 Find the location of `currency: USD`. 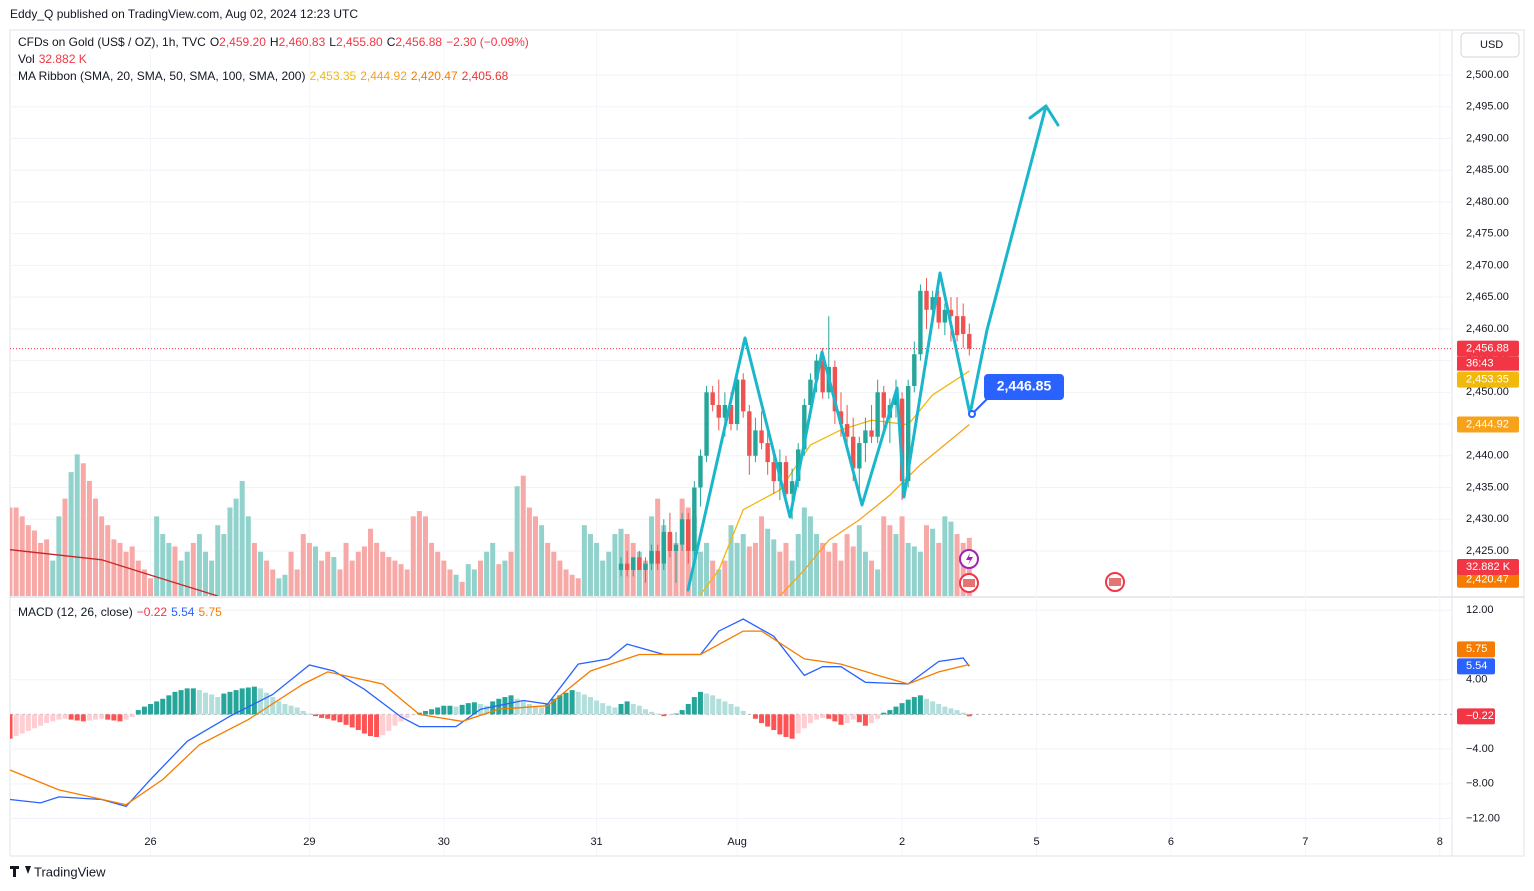

currency: USD is located at coordinates (1491, 45).